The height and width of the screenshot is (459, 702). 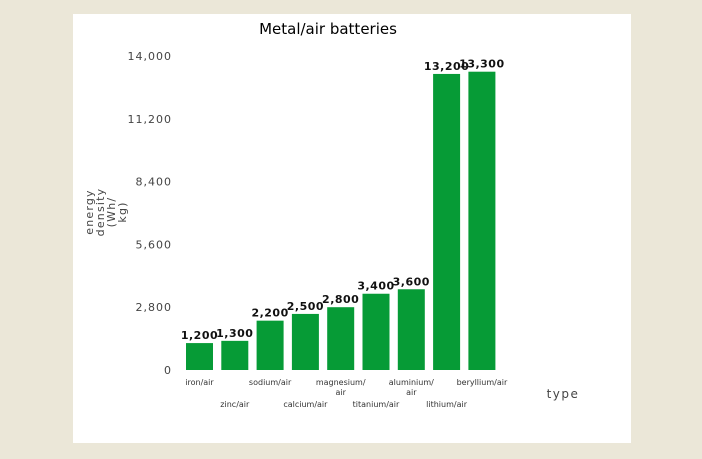 What do you see at coordinates (563, 394) in the screenshot?
I see `x-axis-label: type` at bounding box center [563, 394].